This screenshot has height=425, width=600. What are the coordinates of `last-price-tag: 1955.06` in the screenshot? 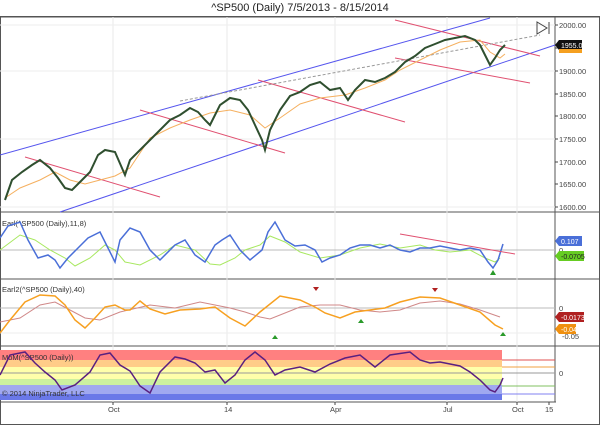 It's located at (570, 46).